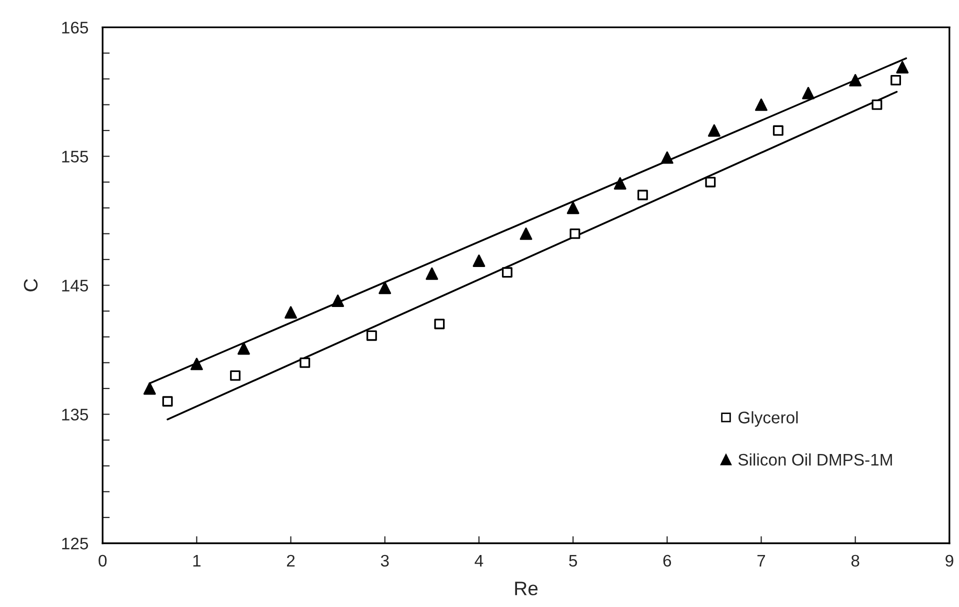 This screenshot has width=959, height=607. Describe the element at coordinates (75, 156) in the screenshot. I see `y-tick-label: 155` at that location.